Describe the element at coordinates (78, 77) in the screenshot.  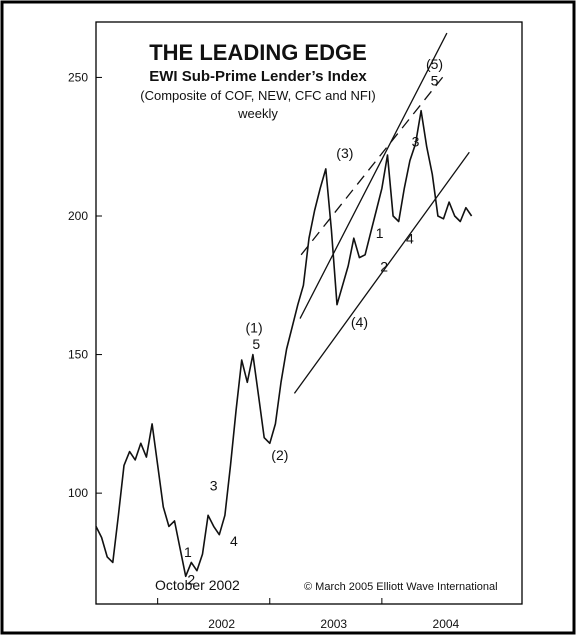
I see `y-tick-label: 250` at that location.